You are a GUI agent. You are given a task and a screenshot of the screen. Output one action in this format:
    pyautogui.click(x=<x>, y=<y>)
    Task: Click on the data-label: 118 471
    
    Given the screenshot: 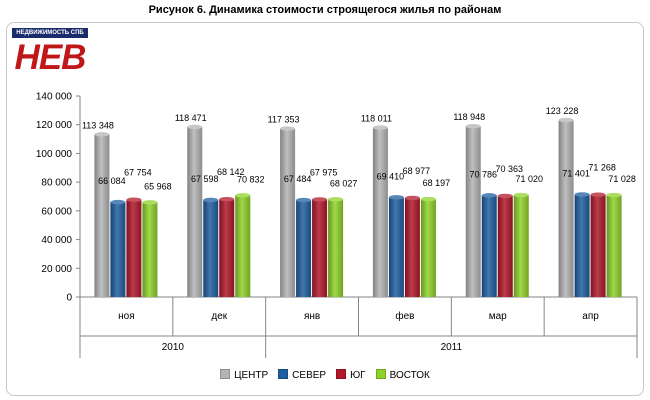 What is the action you would take?
    pyautogui.click(x=191, y=118)
    